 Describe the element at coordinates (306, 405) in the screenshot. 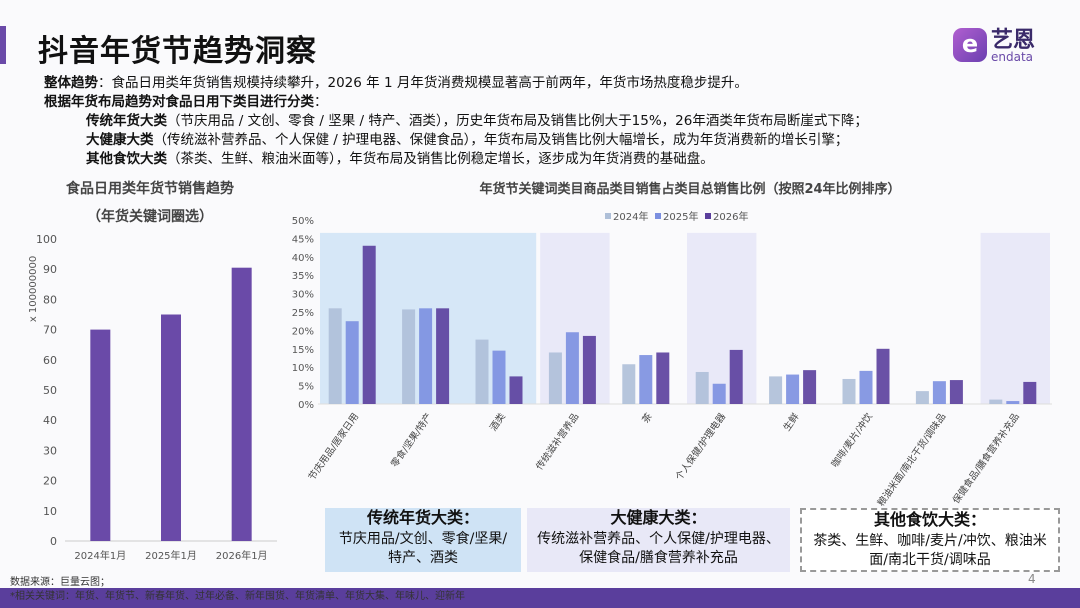

I see `y-tick-label: 0%` at that location.